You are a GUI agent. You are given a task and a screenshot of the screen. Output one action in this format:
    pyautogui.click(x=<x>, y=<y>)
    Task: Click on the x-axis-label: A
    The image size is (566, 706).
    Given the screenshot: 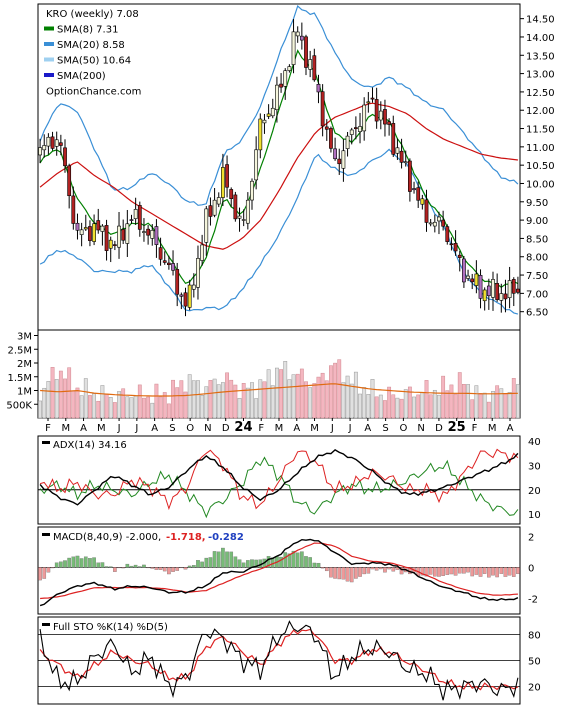 What is the action you would take?
    pyautogui.click(x=367, y=428)
    